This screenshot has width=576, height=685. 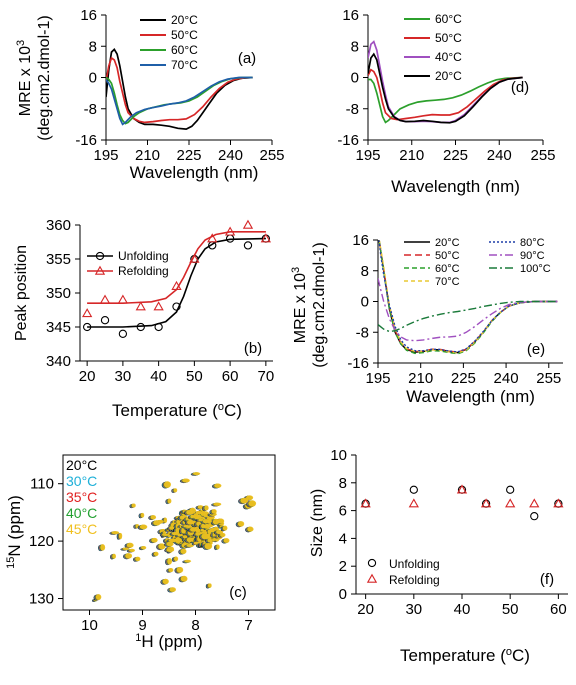 I want to click on panel-e-axes: 195 210 225 240 255 -16 -8 0 8 16, so click(x=455, y=309).